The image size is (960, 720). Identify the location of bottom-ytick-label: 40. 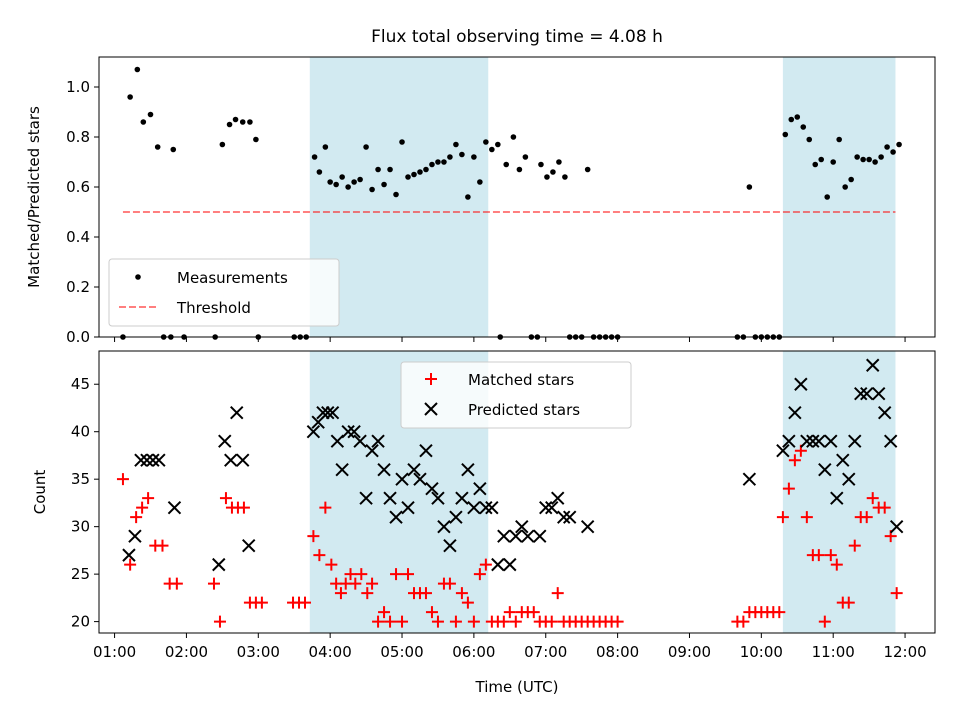
(80, 432).